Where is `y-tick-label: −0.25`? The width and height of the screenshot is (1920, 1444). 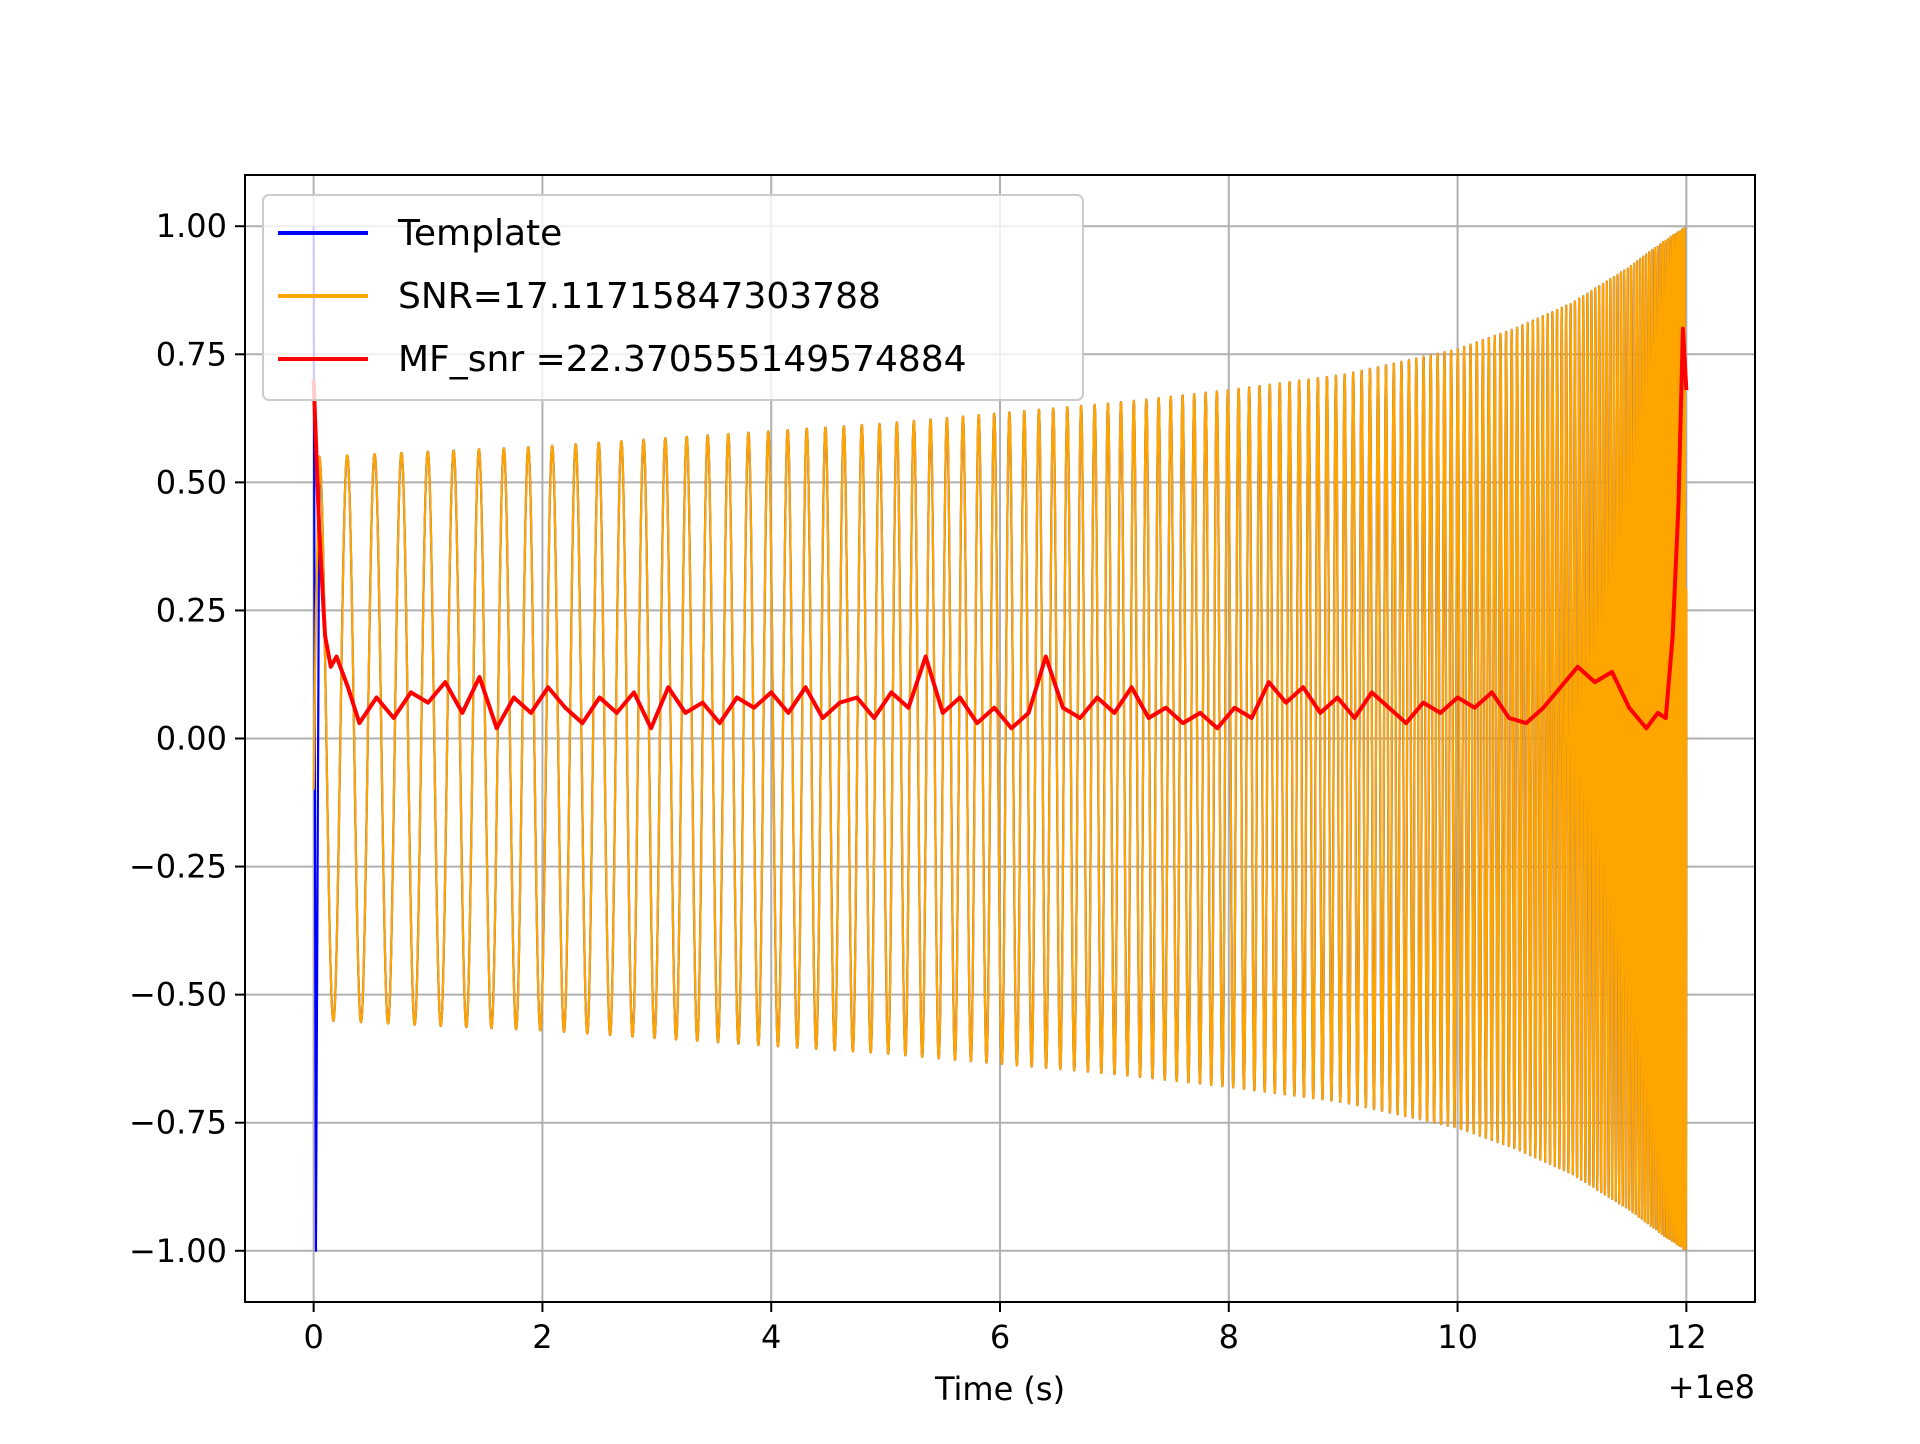 y-tick-label: −0.25 is located at coordinates (178, 867).